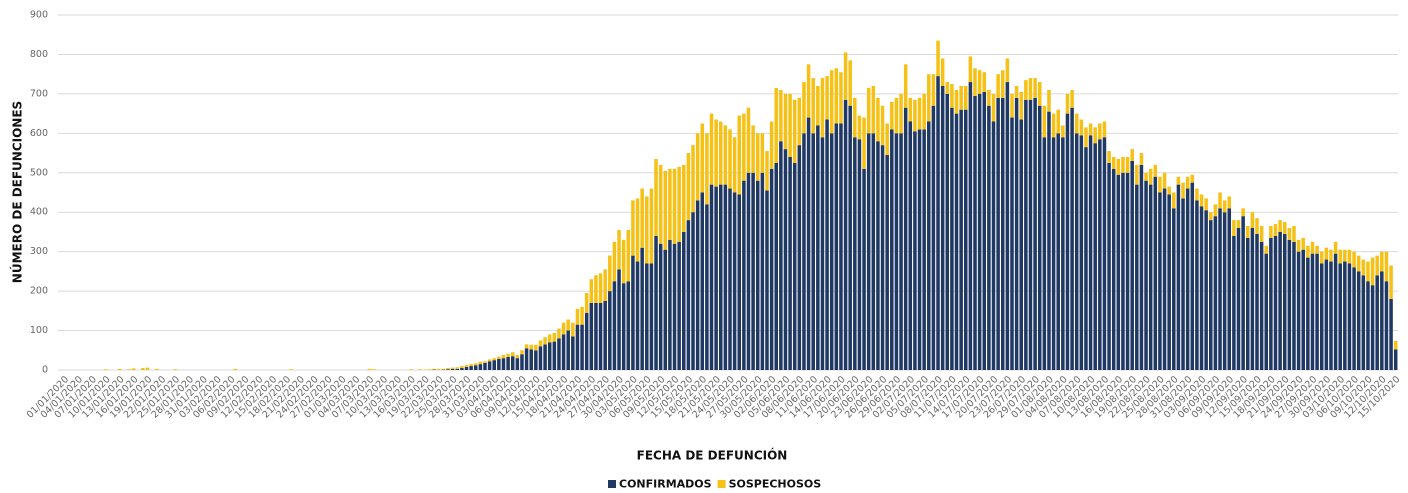 This screenshot has height=493, width=1408. What do you see at coordinates (17, 192) in the screenshot?
I see `y-axis-label: NÚMERO DE DEFUNCIONES` at bounding box center [17, 192].